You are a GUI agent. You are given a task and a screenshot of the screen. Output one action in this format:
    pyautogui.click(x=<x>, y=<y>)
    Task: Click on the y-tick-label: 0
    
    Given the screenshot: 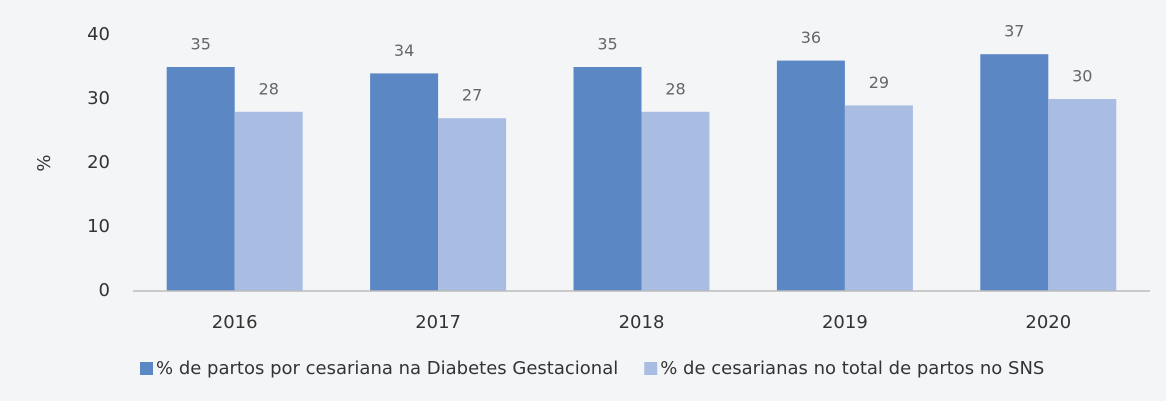 What is the action you would take?
    pyautogui.click(x=104, y=290)
    